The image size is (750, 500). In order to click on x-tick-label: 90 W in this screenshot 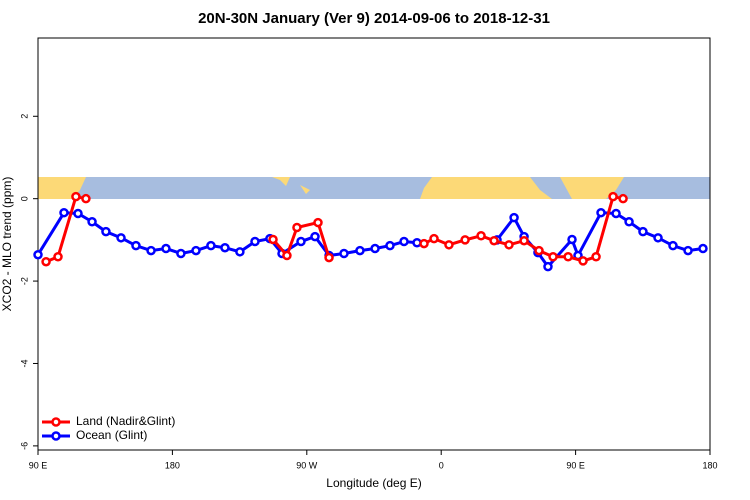, I will do `click(307, 465)`.